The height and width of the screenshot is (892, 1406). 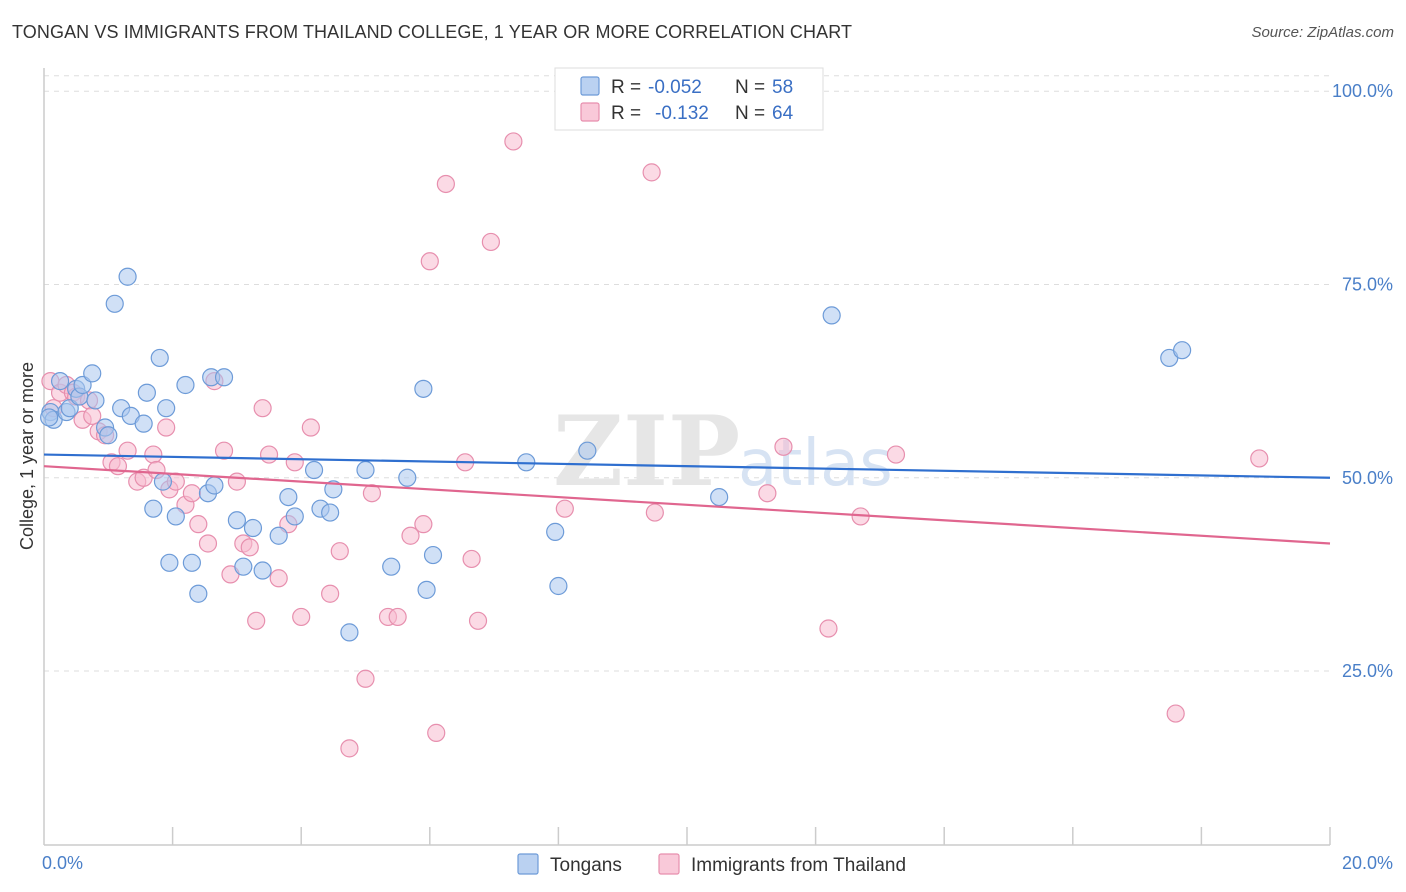 I want to click on y-tick-label-3: 100.0%, so click(x=1362, y=91).